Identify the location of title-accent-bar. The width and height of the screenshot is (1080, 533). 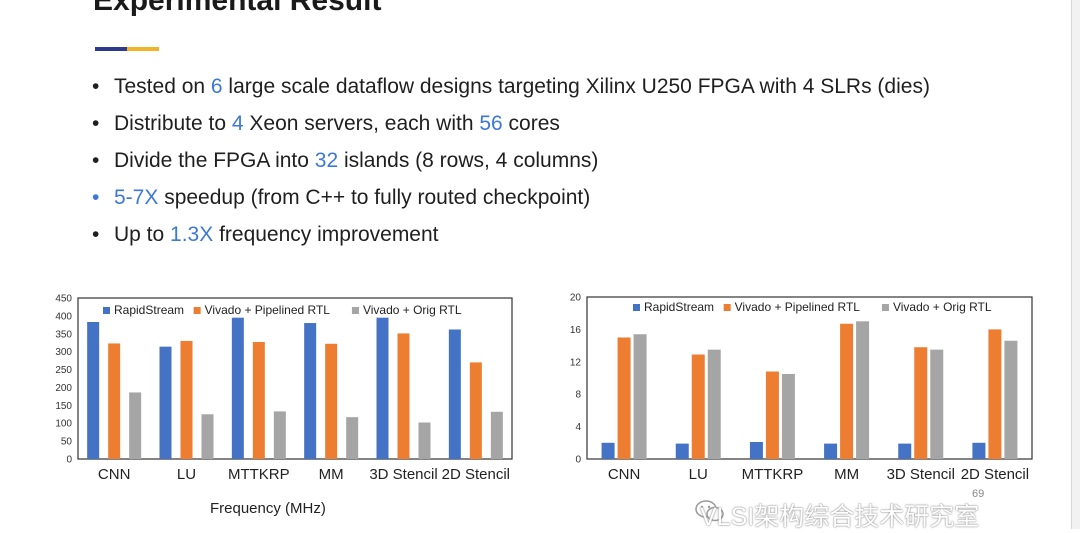
(127, 49).